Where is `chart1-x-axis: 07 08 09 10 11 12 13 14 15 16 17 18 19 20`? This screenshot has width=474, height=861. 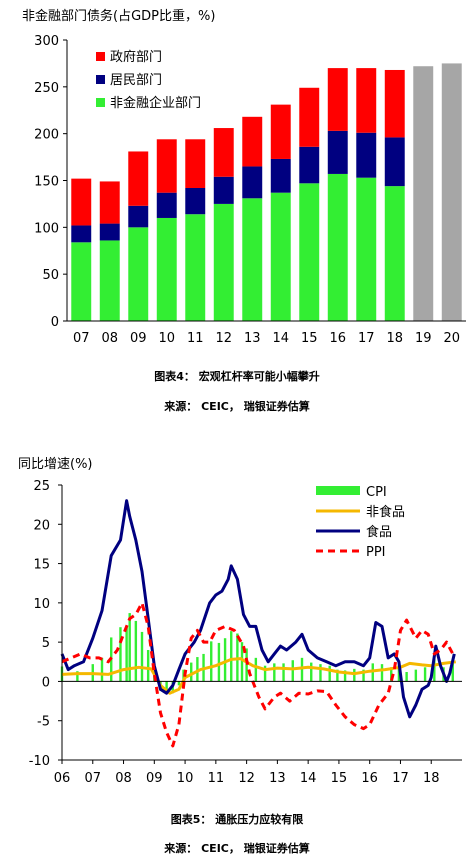
chart1-x-axis: 07 08 09 10 11 12 13 14 15 16 17 18 19 20 is located at coordinates (266, 333).